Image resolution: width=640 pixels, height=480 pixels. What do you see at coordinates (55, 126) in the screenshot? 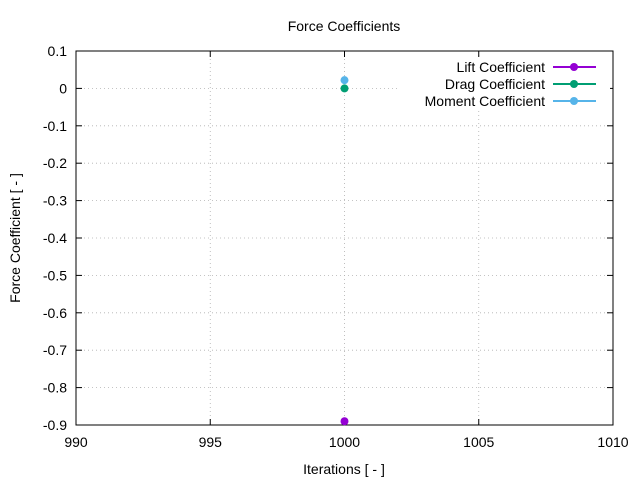
I see `y-tick-label: -0.1` at bounding box center [55, 126].